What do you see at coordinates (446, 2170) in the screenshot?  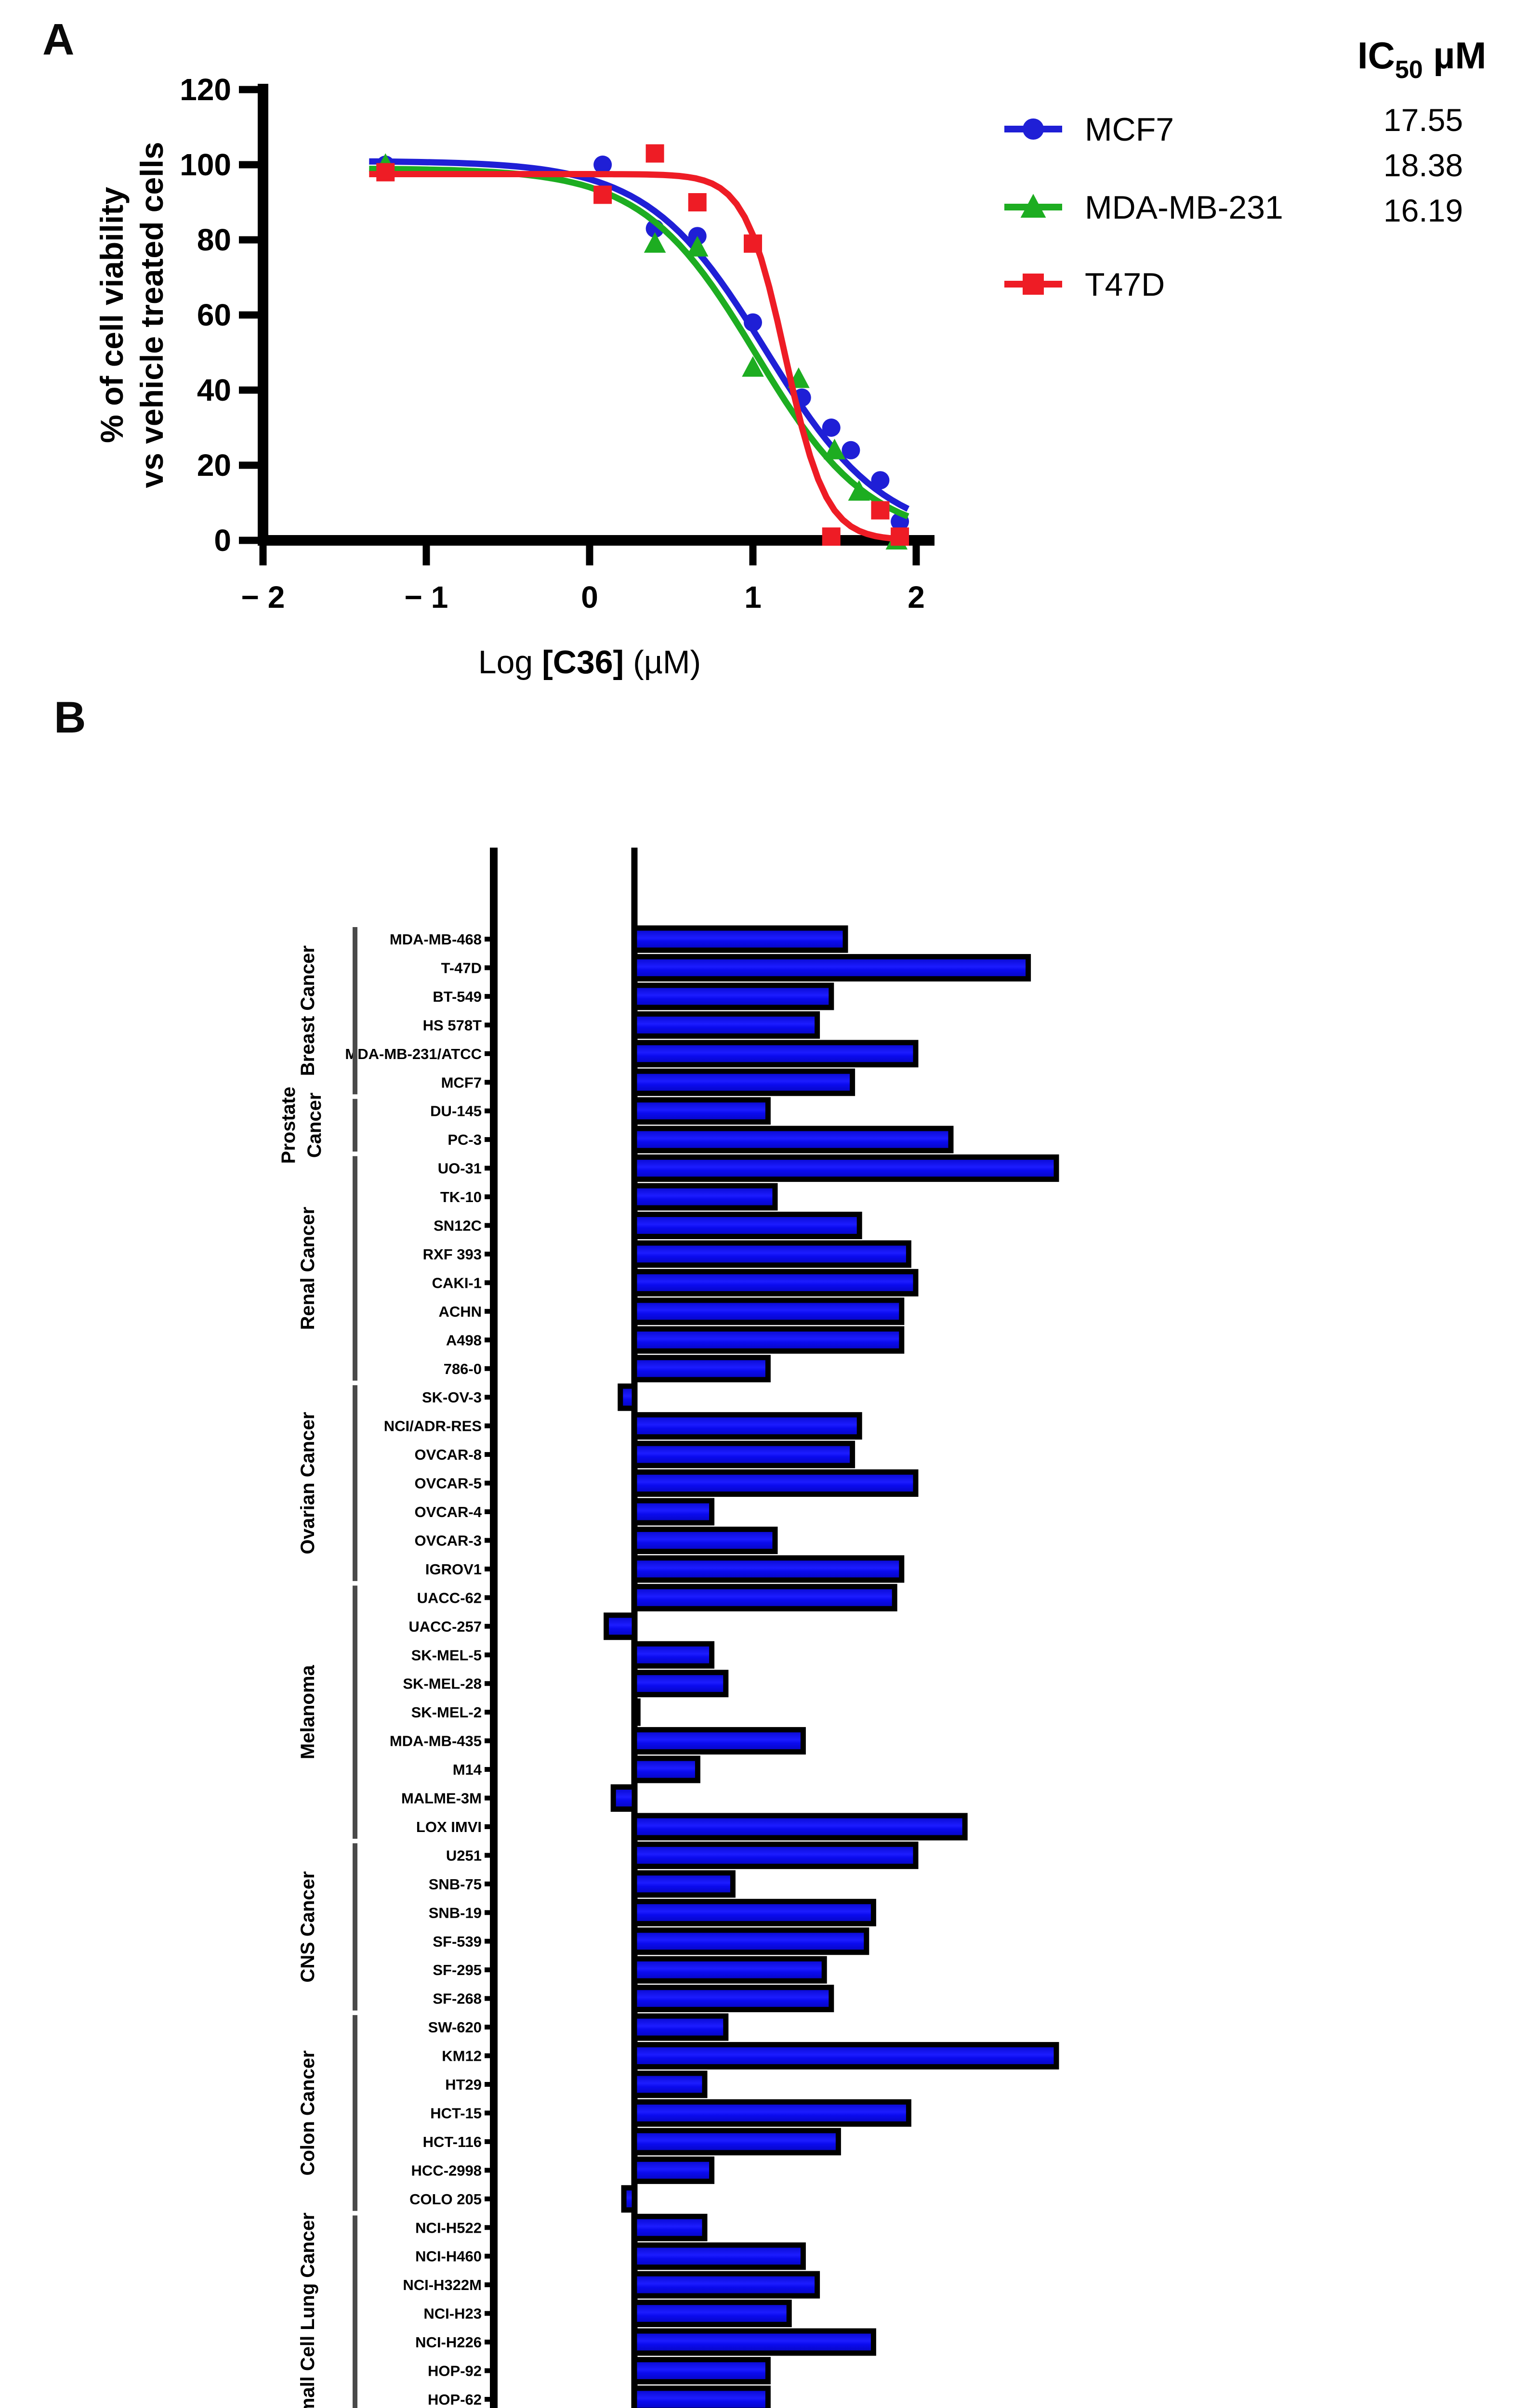 I see `row-label: HCC-2998` at bounding box center [446, 2170].